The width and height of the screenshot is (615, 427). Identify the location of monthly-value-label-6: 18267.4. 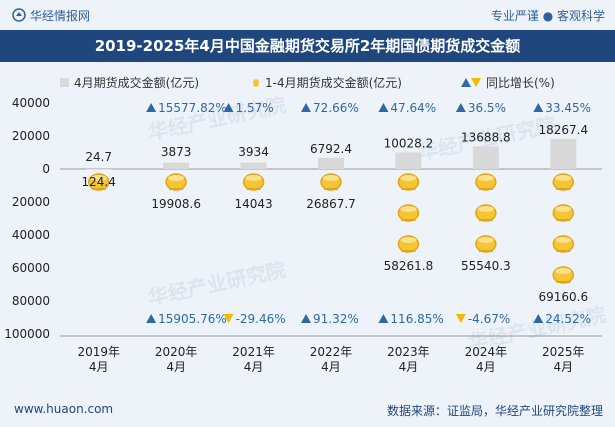
(563, 130).